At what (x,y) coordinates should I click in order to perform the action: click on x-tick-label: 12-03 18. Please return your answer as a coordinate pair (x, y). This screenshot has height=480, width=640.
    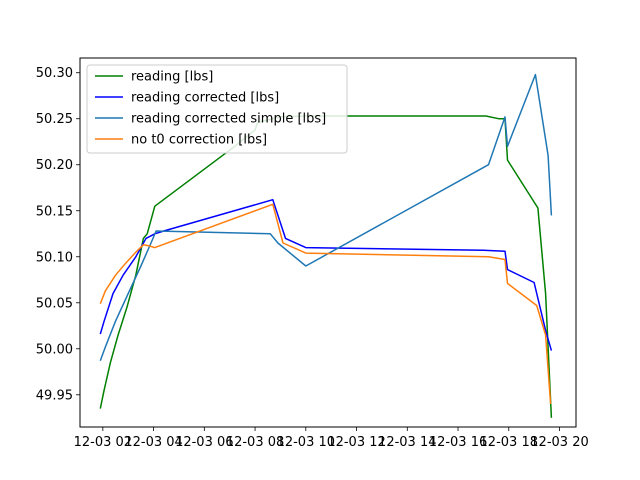
    Looking at the image, I should click on (509, 442).